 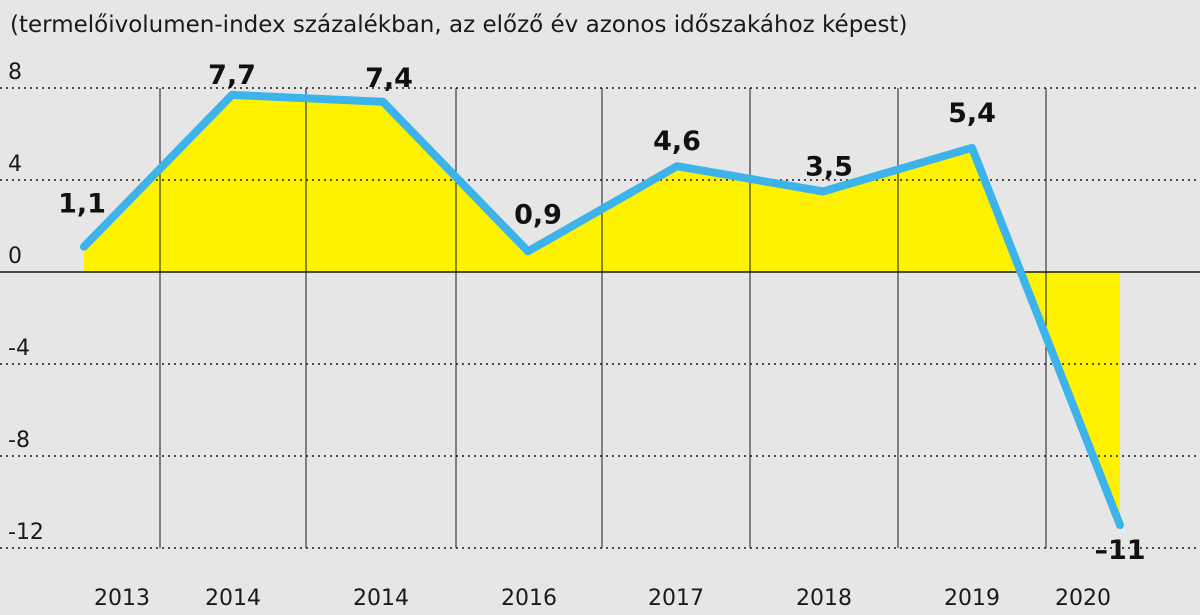 What do you see at coordinates (19, 440) in the screenshot?
I see `y-tick-label: -8` at bounding box center [19, 440].